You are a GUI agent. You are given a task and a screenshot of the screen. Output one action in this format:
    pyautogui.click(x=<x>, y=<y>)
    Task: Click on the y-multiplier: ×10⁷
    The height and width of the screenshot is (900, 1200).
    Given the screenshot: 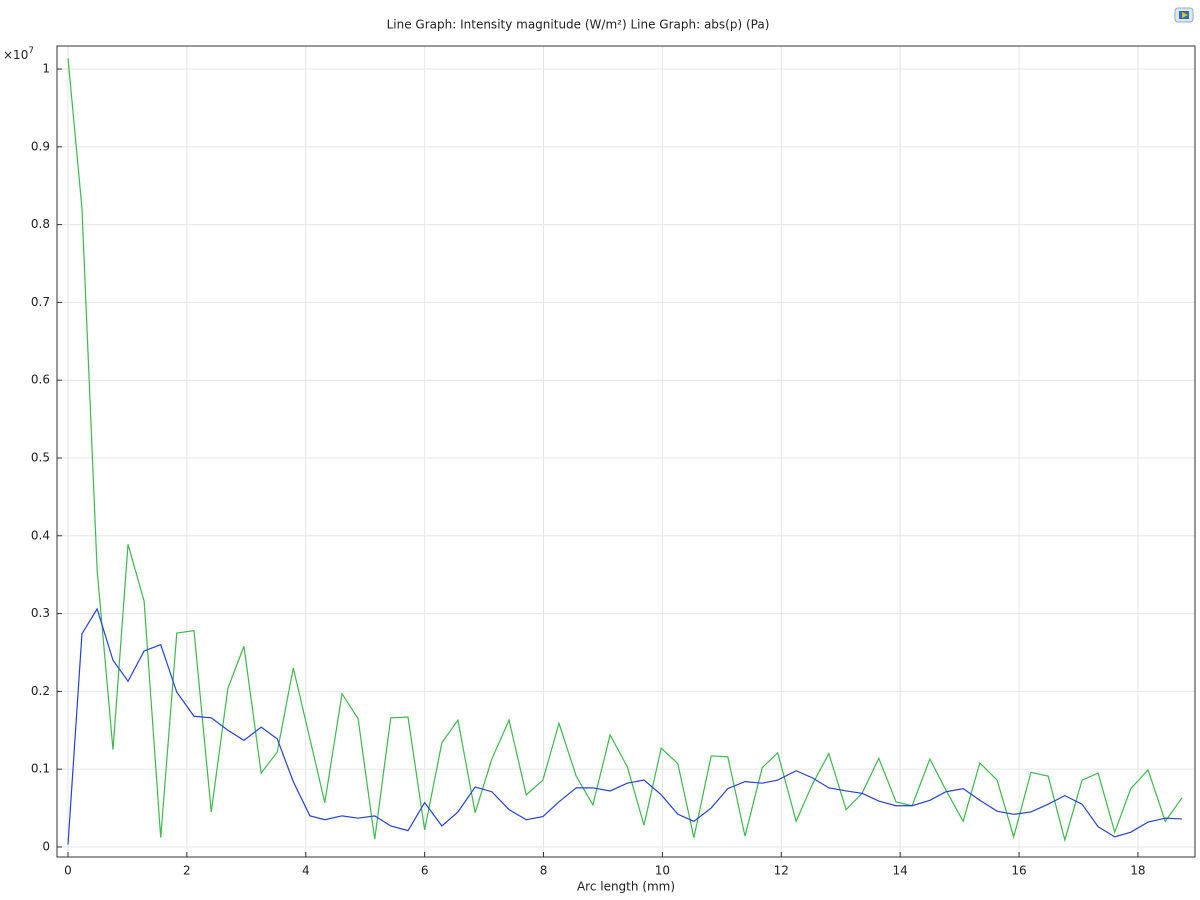 What is the action you would take?
    pyautogui.click(x=18, y=54)
    